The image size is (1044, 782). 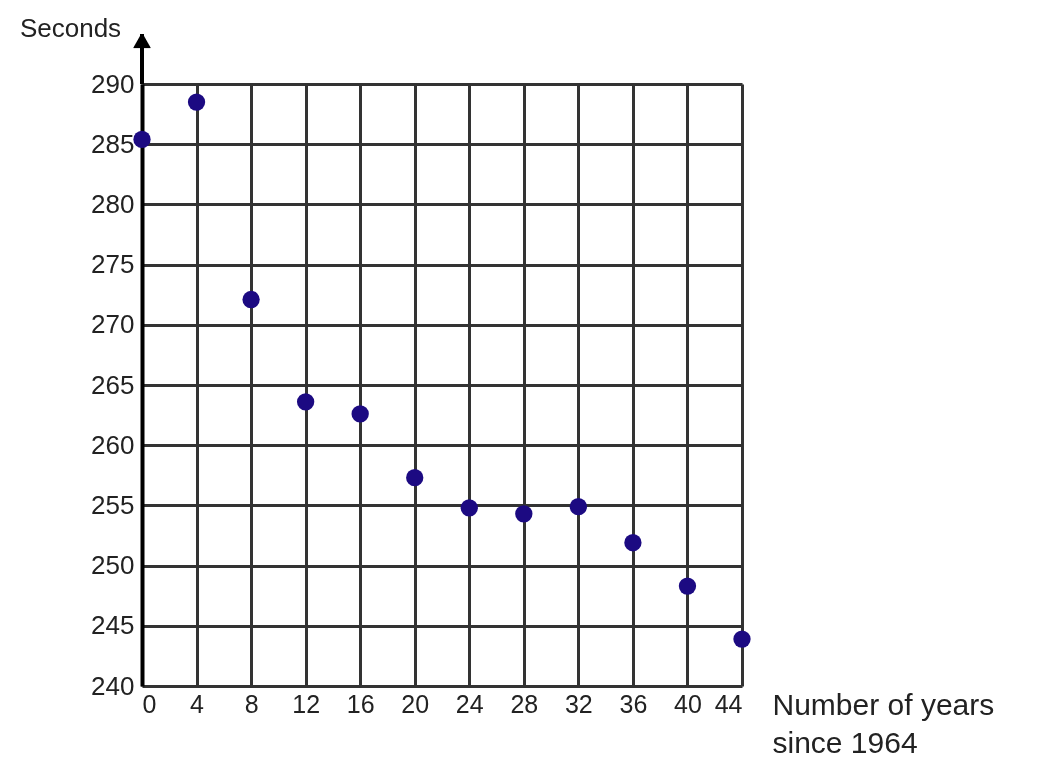 What do you see at coordinates (113, 685) in the screenshot?
I see `y-tick-label: 240` at bounding box center [113, 685].